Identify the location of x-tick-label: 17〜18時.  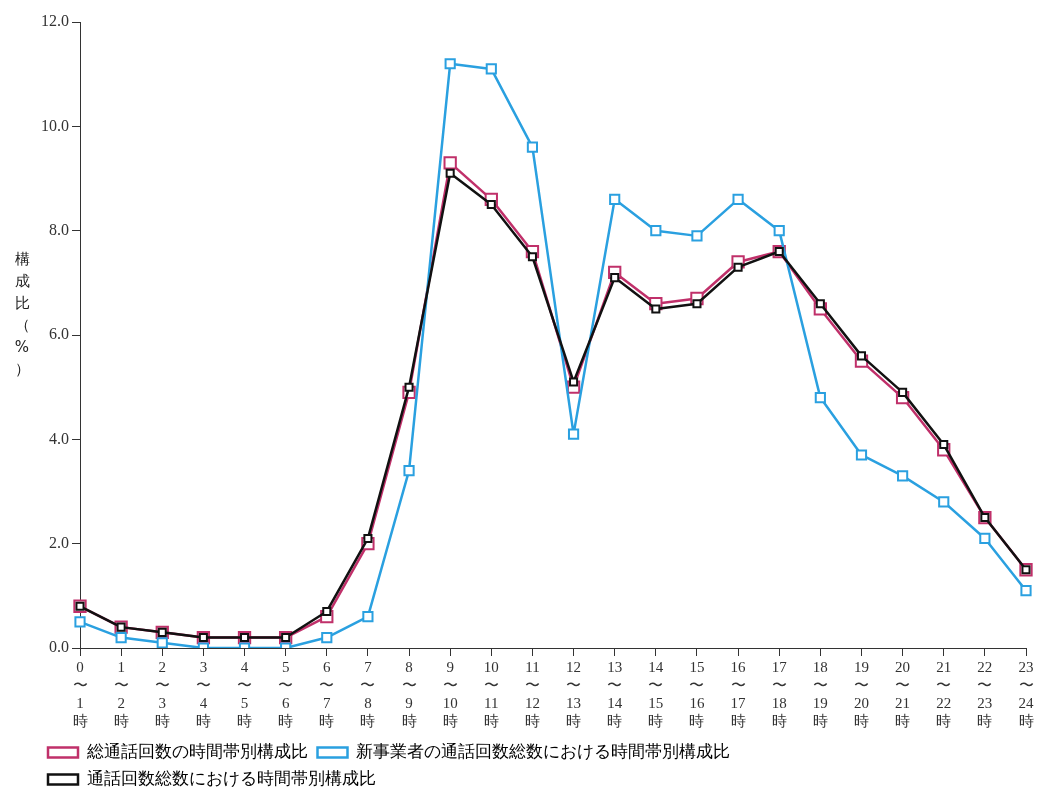
(779, 693).